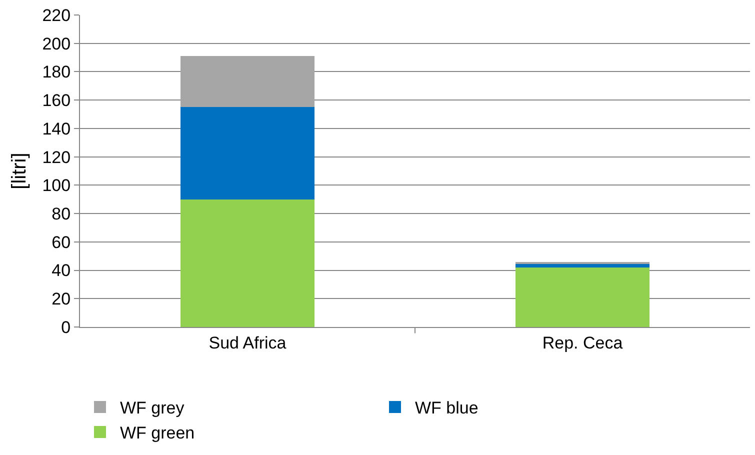 This screenshot has height=455, width=755. What do you see at coordinates (19, 171) in the screenshot?
I see `y-axis-title: [litri]` at bounding box center [19, 171].